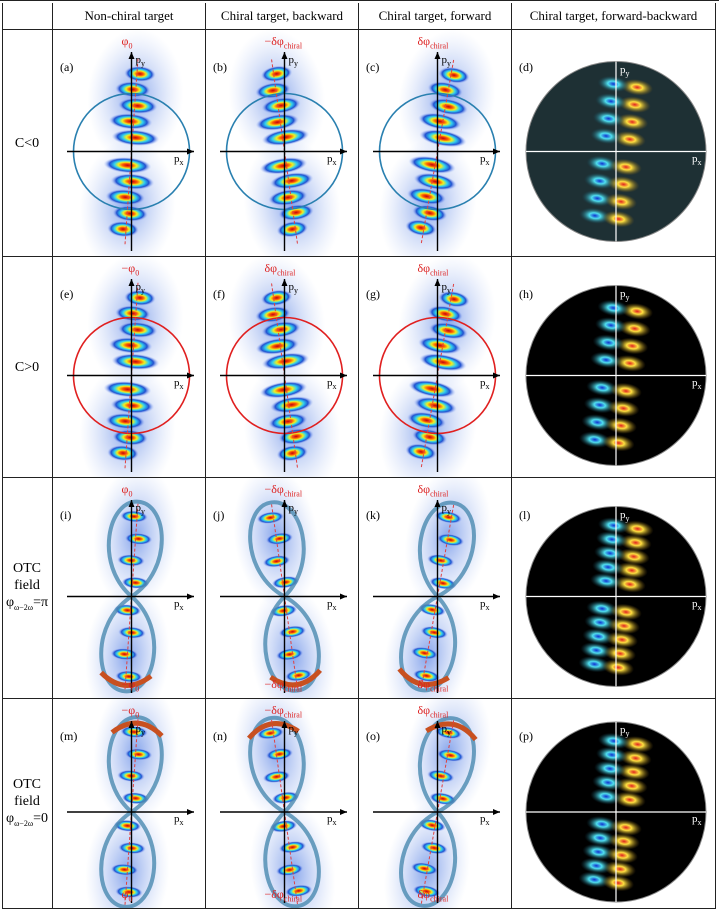 This screenshot has height=910, width=719. What do you see at coordinates (525, 515) in the screenshot?
I see `panel-tag: (l)` at bounding box center [525, 515].